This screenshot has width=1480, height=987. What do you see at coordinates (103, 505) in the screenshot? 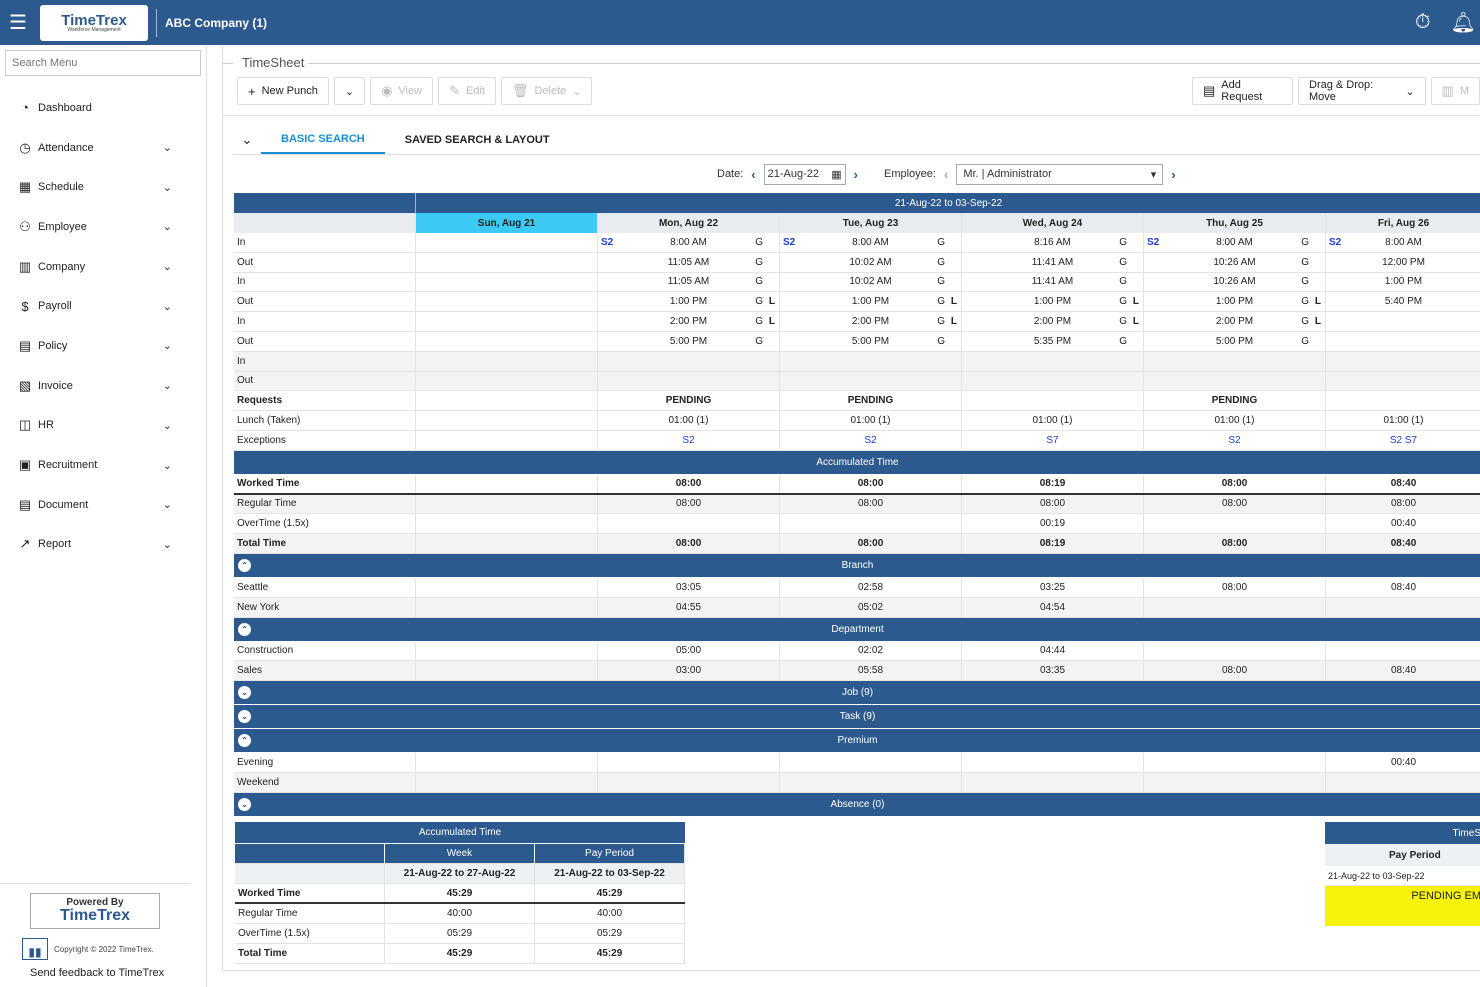
I see `sidebar-item-document: ▤ Document ⌄` at bounding box center [103, 505].